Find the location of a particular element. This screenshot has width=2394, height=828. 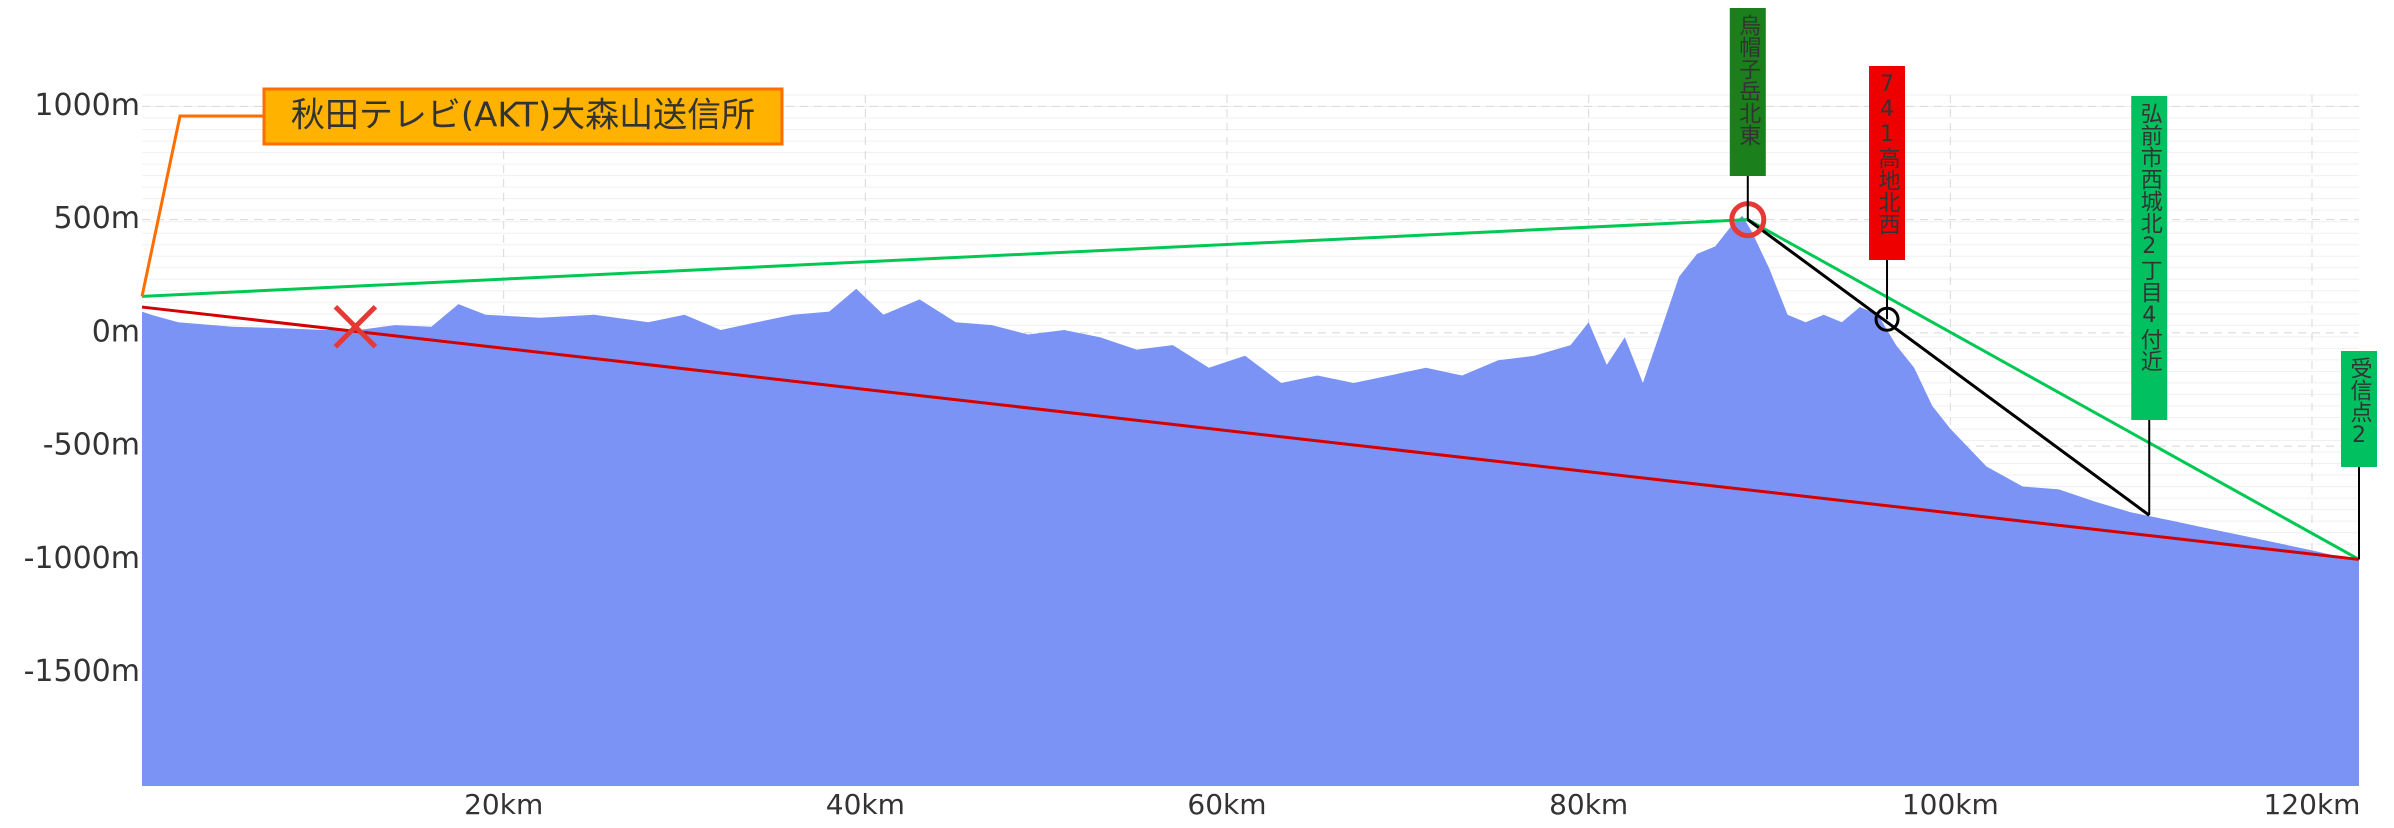

transmitter-connector is located at coordinates (202, 205).